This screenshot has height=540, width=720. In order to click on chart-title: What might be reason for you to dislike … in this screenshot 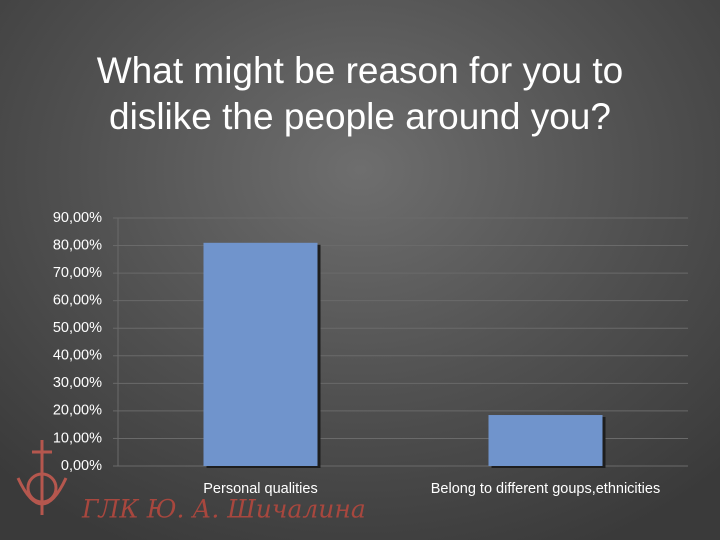, I will do `click(360, 93)`.